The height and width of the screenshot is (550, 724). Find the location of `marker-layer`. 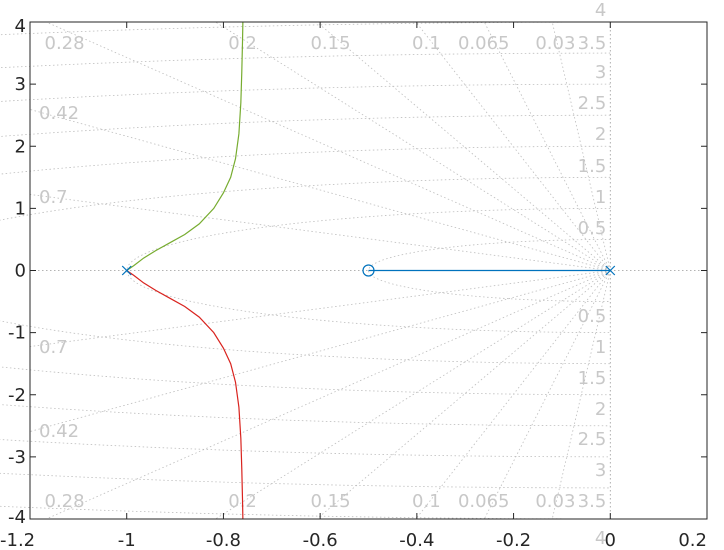

marker-layer is located at coordinates (368, 270).